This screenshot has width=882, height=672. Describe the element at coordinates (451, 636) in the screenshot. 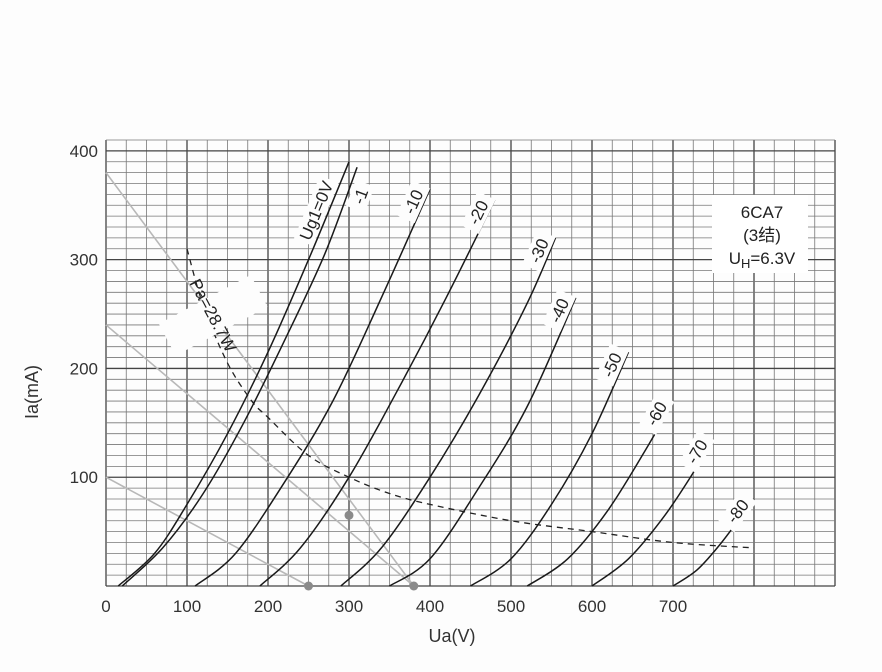

I see `x-axis-title: Ua(V)` at that location.